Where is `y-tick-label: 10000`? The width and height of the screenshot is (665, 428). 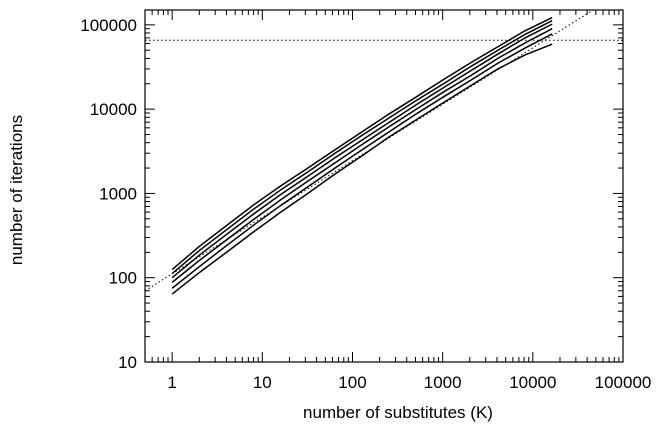
y-tick-label: 10000 is located at coordinates (113, 109).